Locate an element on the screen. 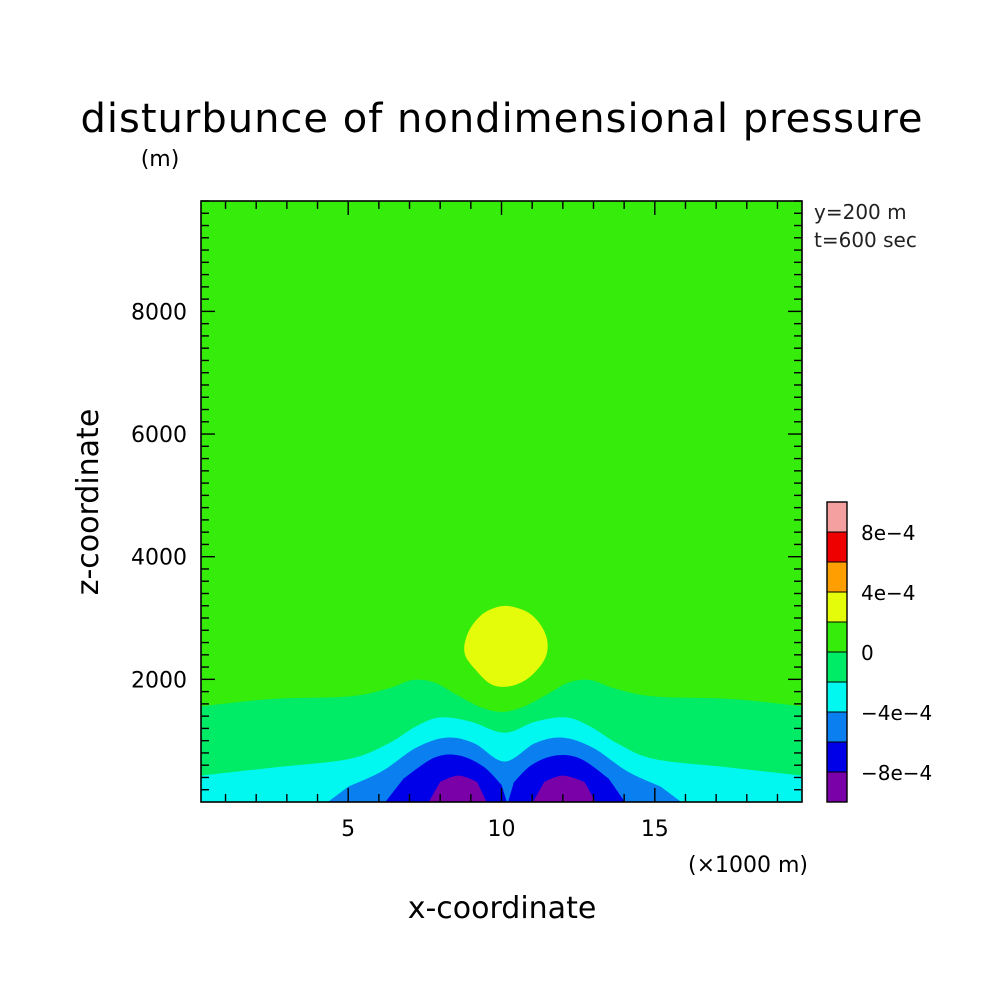 This screenshot has width=1004, height=1004. x-tick-label: 5 is located at coordinates (348, 829).